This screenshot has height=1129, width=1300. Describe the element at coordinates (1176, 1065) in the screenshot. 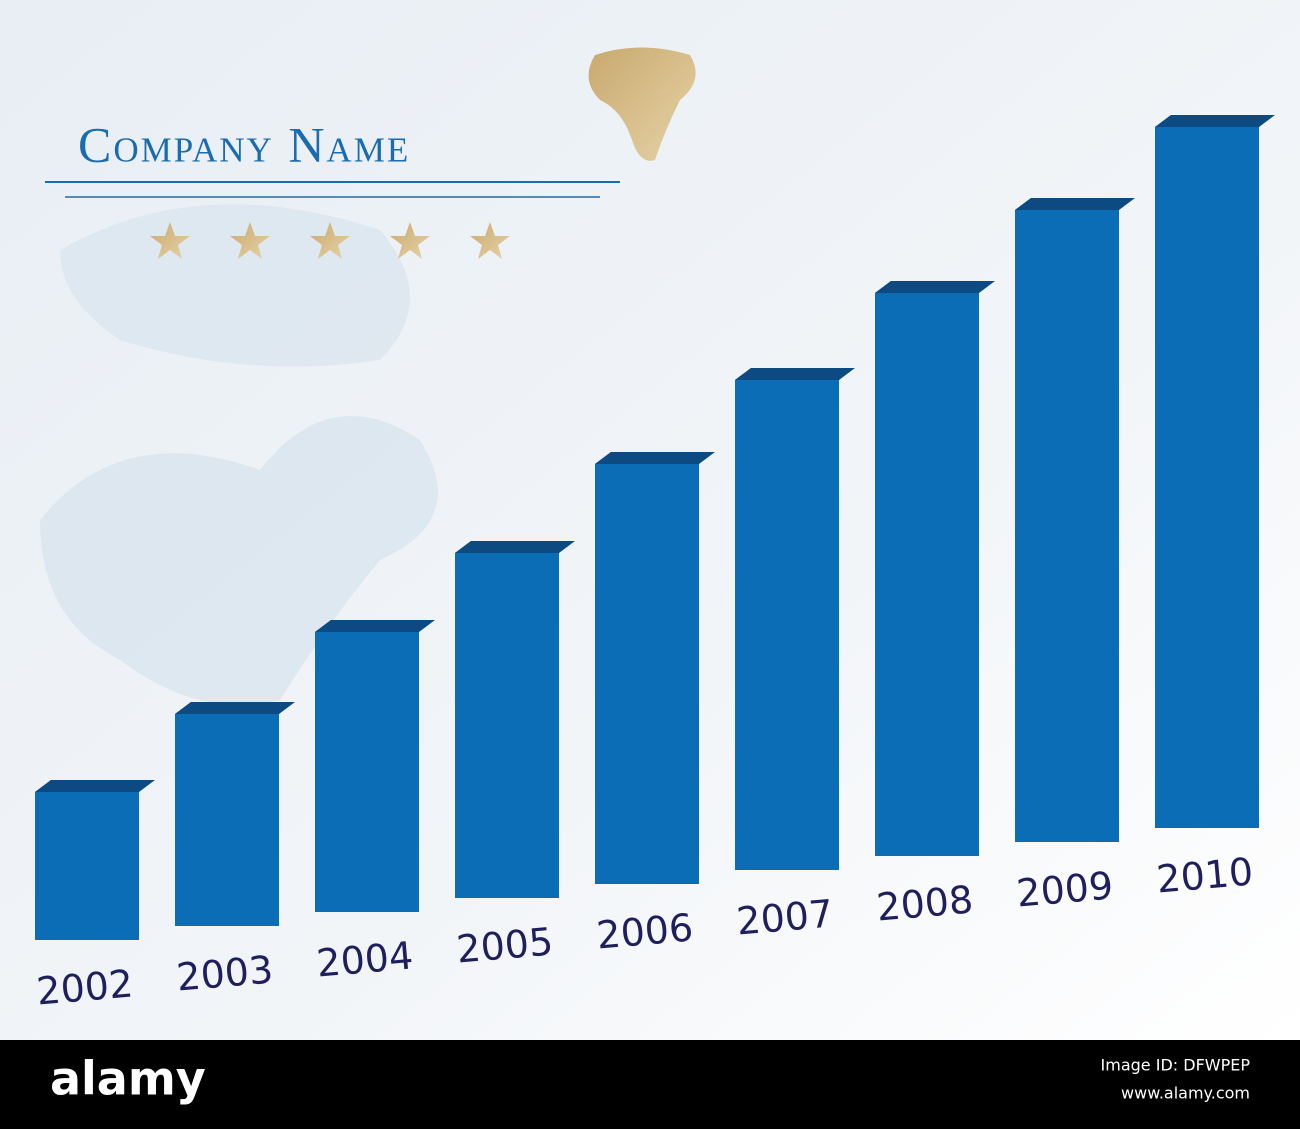

I see `footer-id: Image ID: DFWPEP` at that location.